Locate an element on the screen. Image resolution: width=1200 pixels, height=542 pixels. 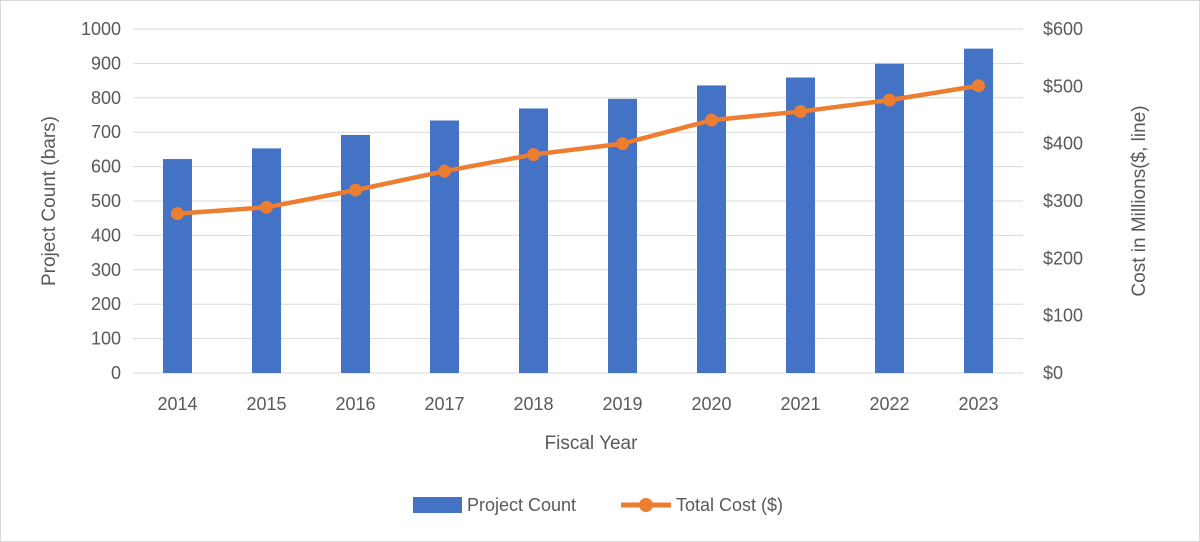
y-tick-label: 300 is located at coordinates (106, 270).